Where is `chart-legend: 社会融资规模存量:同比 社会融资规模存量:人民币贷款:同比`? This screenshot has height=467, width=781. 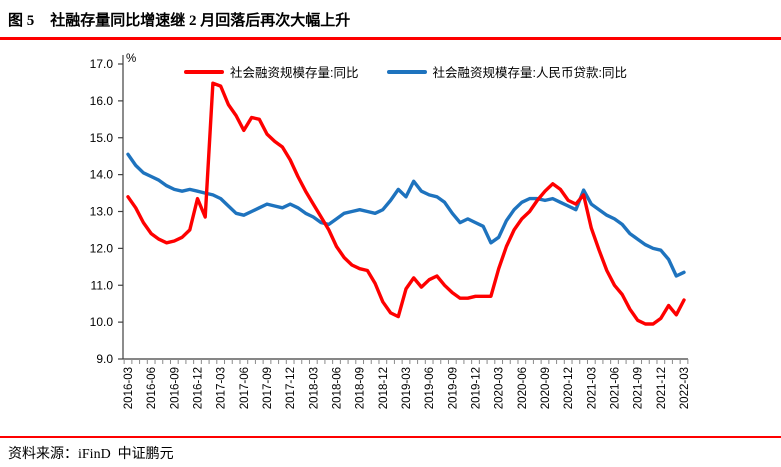
chart-legend: 社会融资规模存量:同比 社会融资规模存量:人民币贷款:同比 is located at coordinates (405, 71).